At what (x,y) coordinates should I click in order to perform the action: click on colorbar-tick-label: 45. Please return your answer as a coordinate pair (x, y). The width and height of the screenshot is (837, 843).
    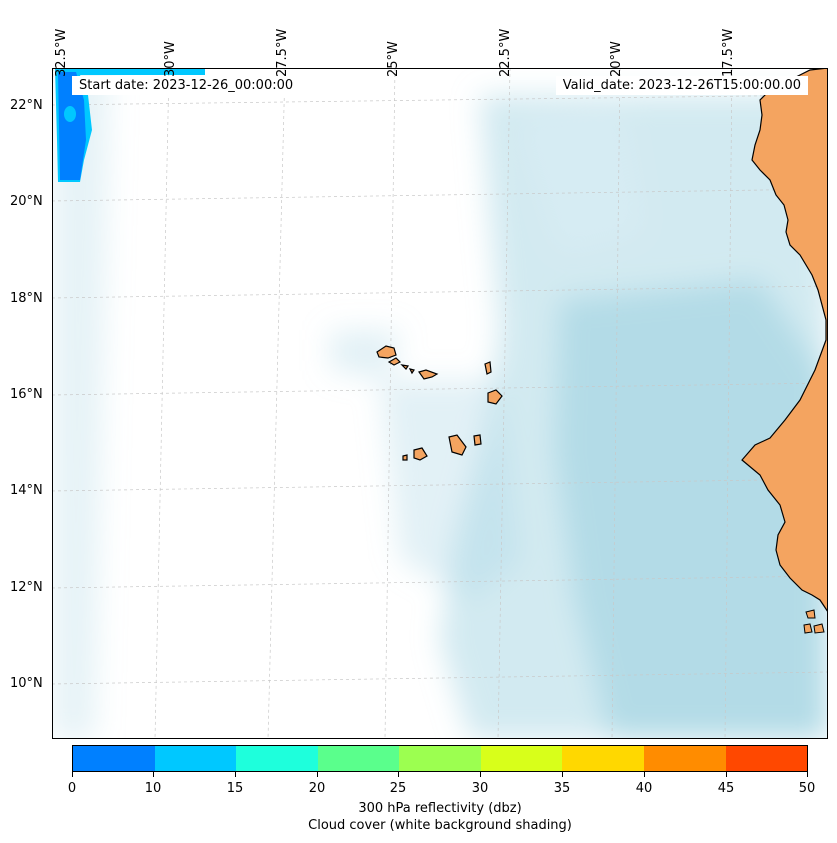
    Looking at the image, I should click on (726, 788).